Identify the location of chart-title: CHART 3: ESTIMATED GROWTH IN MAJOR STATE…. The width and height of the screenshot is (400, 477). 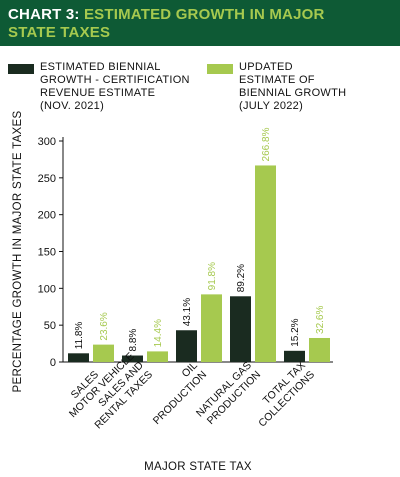
(200, 24).